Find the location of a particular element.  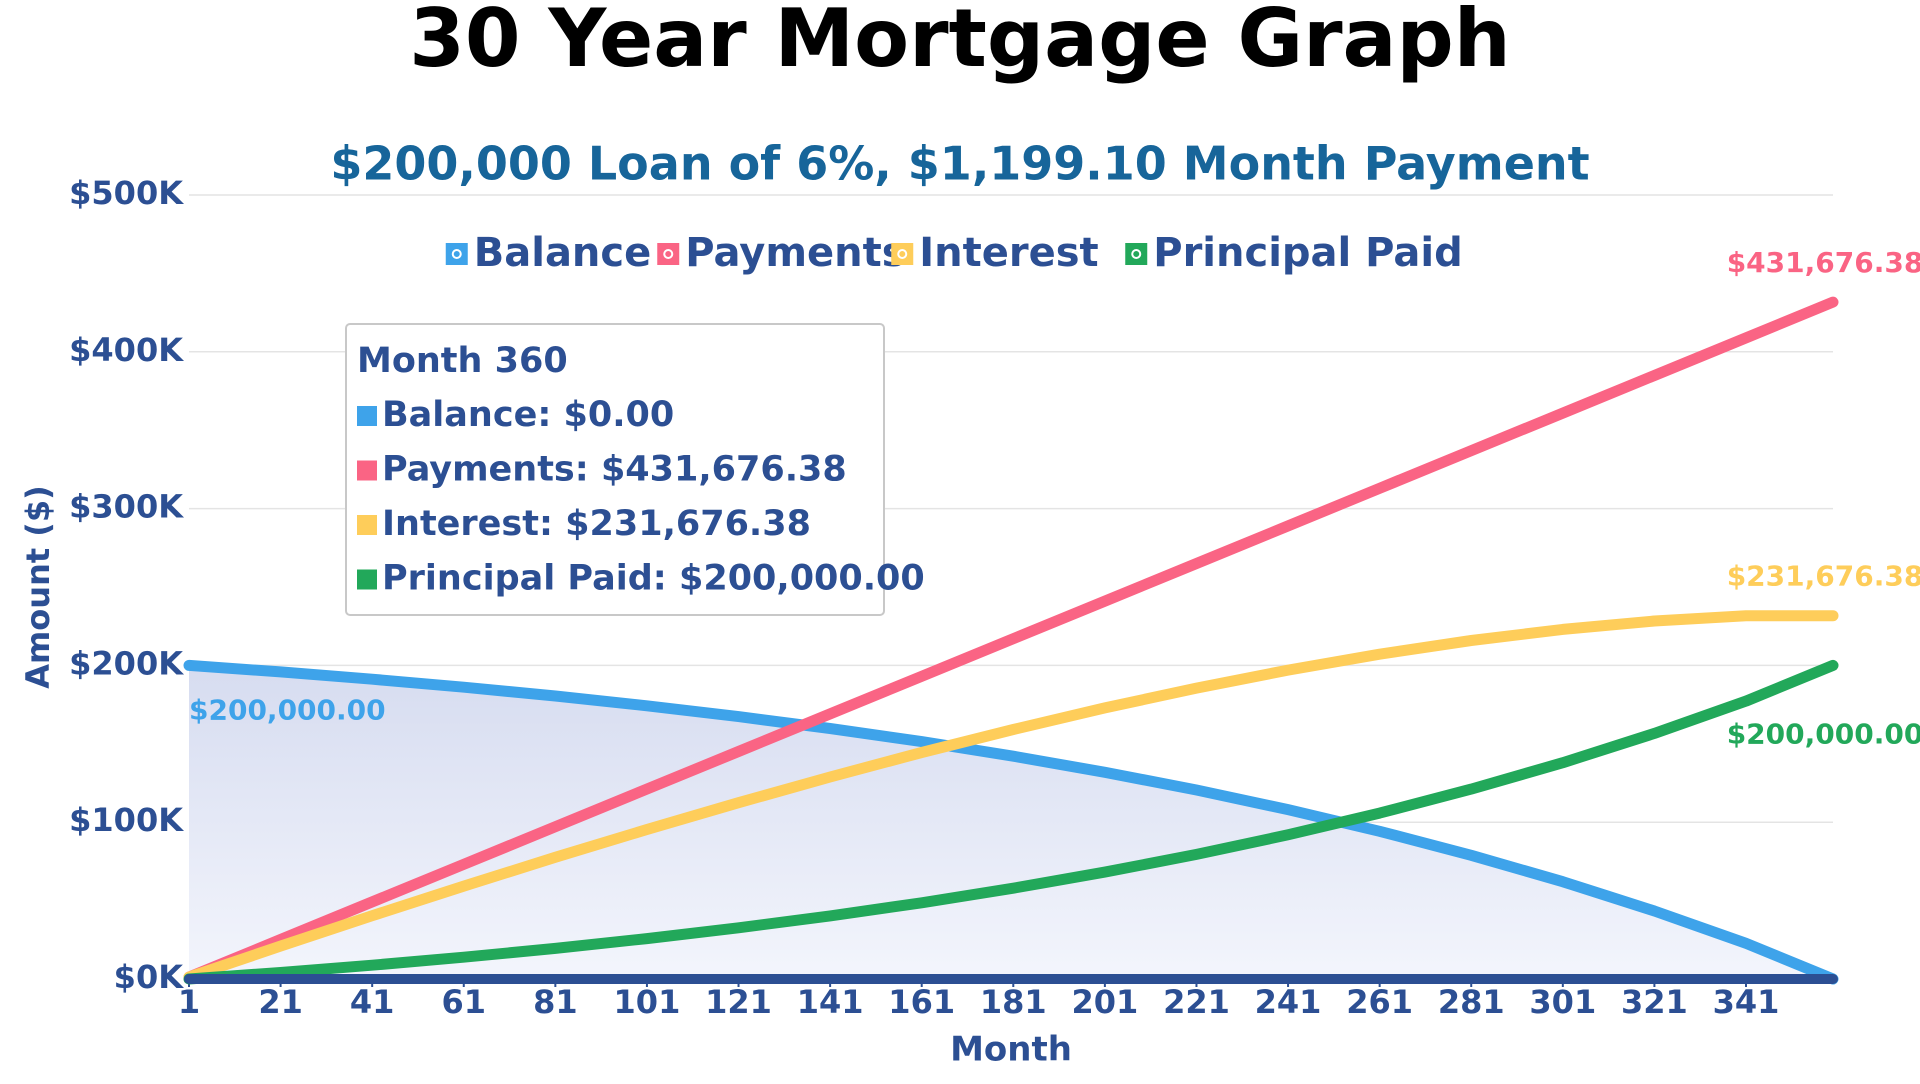

tooltip-line: Principal Paid: $200,000.00 is located at coordinates (653, 579).